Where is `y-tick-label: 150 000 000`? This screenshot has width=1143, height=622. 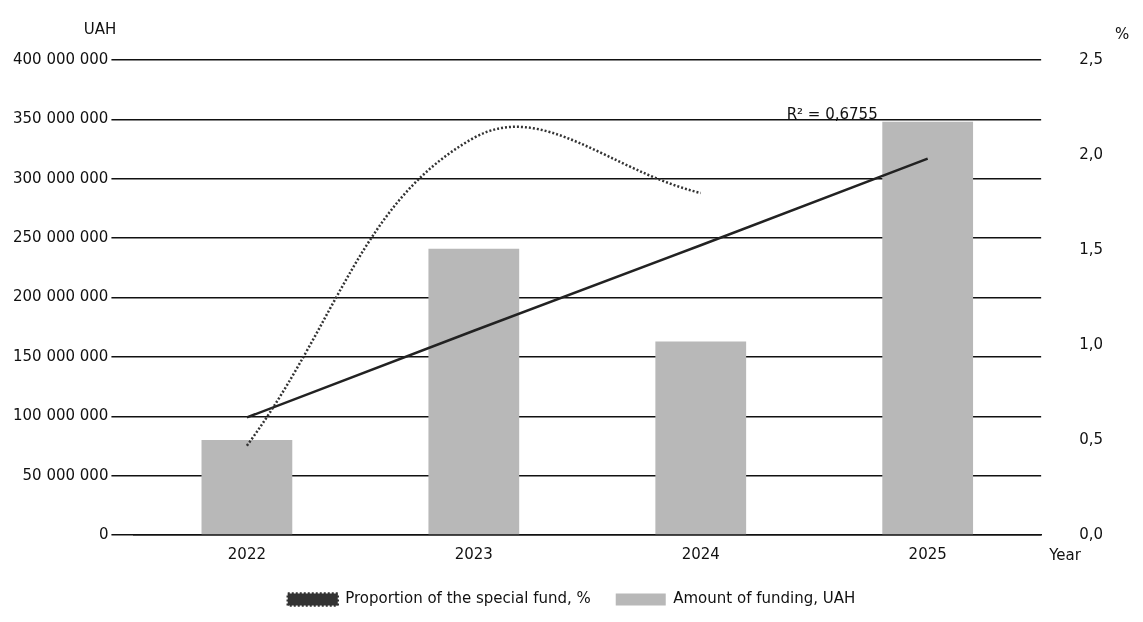
y-tick-label: 150 000 000 is located at coordinates (60, 355).